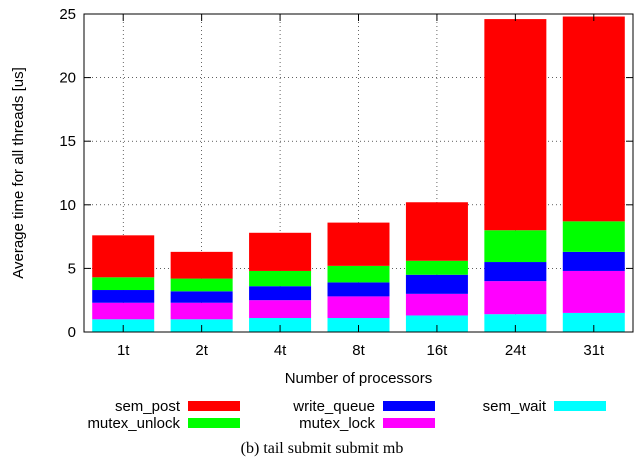 This screenshot has height=473, width=644. What do you see at coordinates (515, 406) in the screenshot?
I see `legend-label-sem-wait: sem_wait` at bounding box center [515, 406].